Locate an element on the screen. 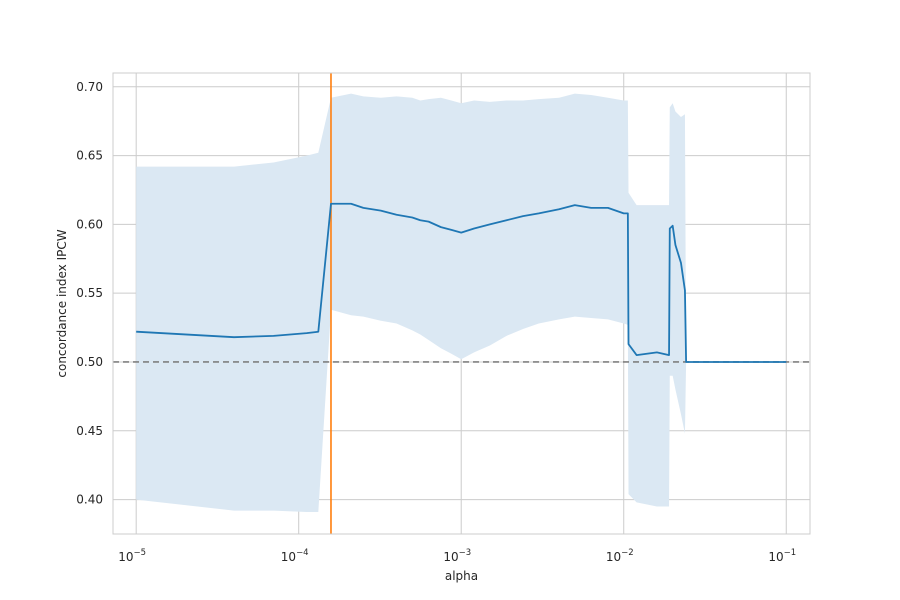  y-tick-label: 0.60 is located at coordinates (89, 224).